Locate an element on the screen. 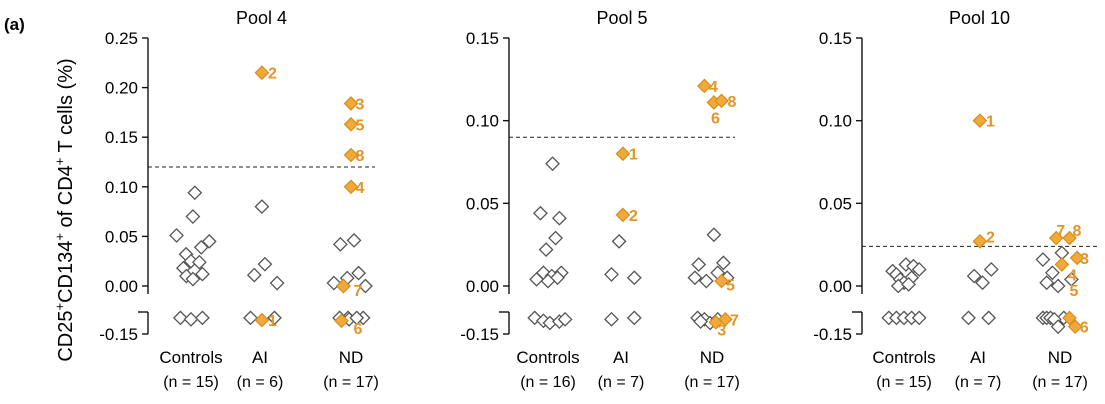  y-tick-label: 0.25 is located at coordinates (121, 38).